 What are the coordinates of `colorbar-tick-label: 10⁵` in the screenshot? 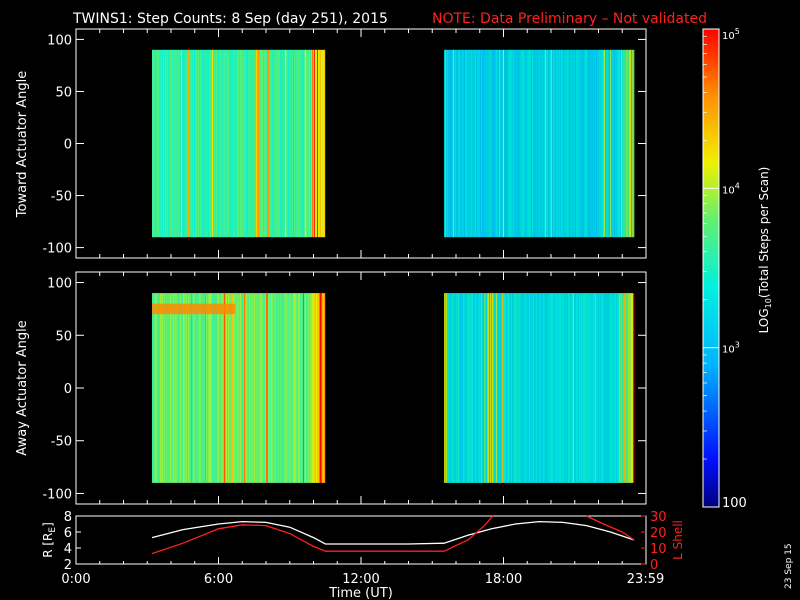 It's located at (731, 34).